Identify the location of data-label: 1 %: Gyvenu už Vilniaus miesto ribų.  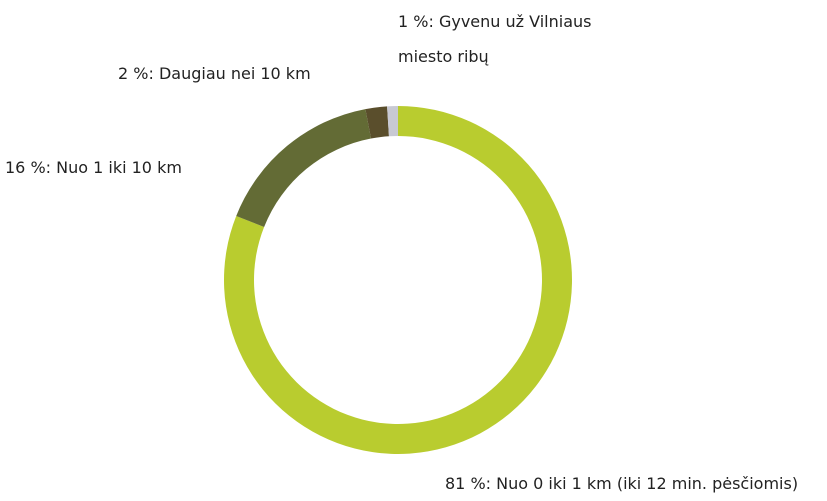
(495, 39).